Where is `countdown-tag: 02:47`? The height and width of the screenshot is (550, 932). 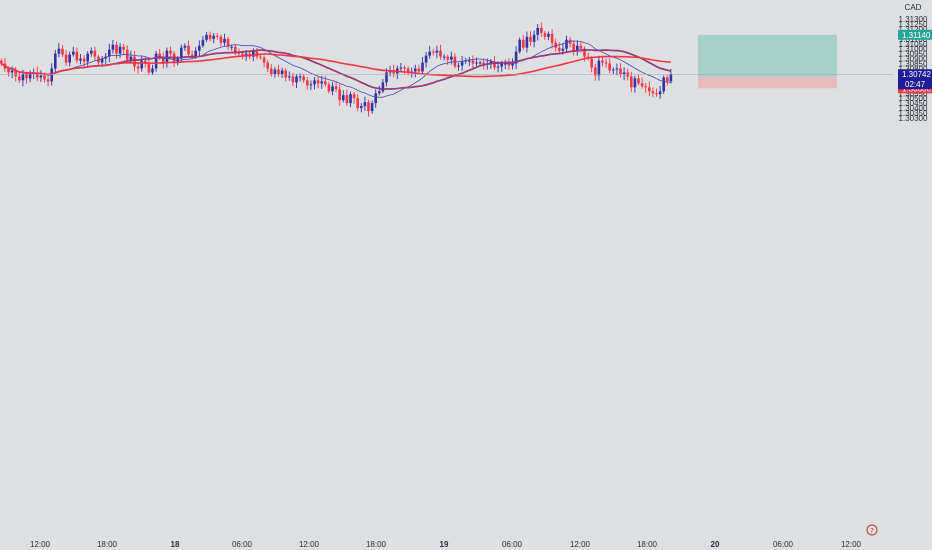
countdown-tag: 02:47 is located at coordinates (915, 84).